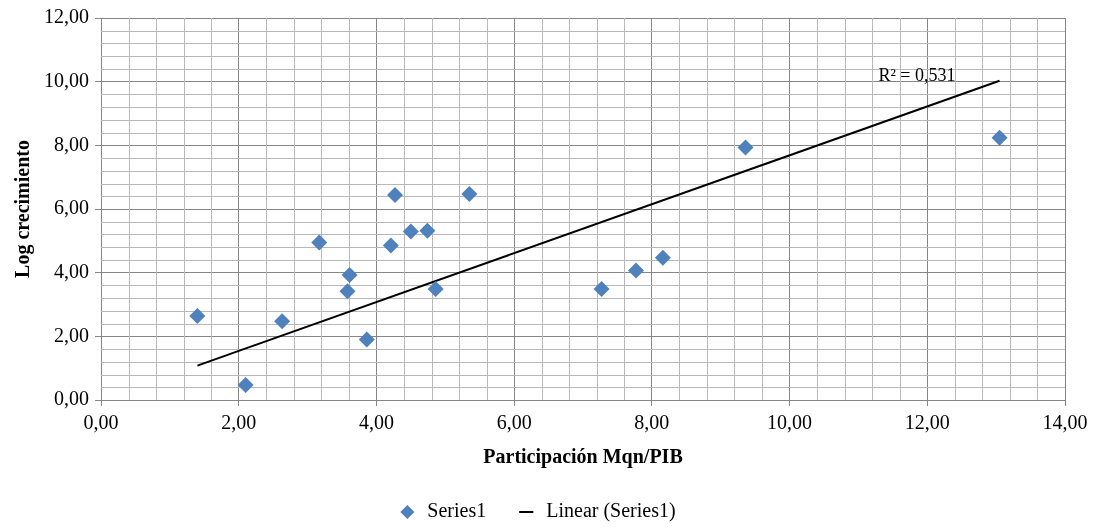 The height and width of the screenshot is (532, 1103). Describe the element at coordinates (514, 422) in the screenshot. I see `x-tick-label: 6,00` at that location.